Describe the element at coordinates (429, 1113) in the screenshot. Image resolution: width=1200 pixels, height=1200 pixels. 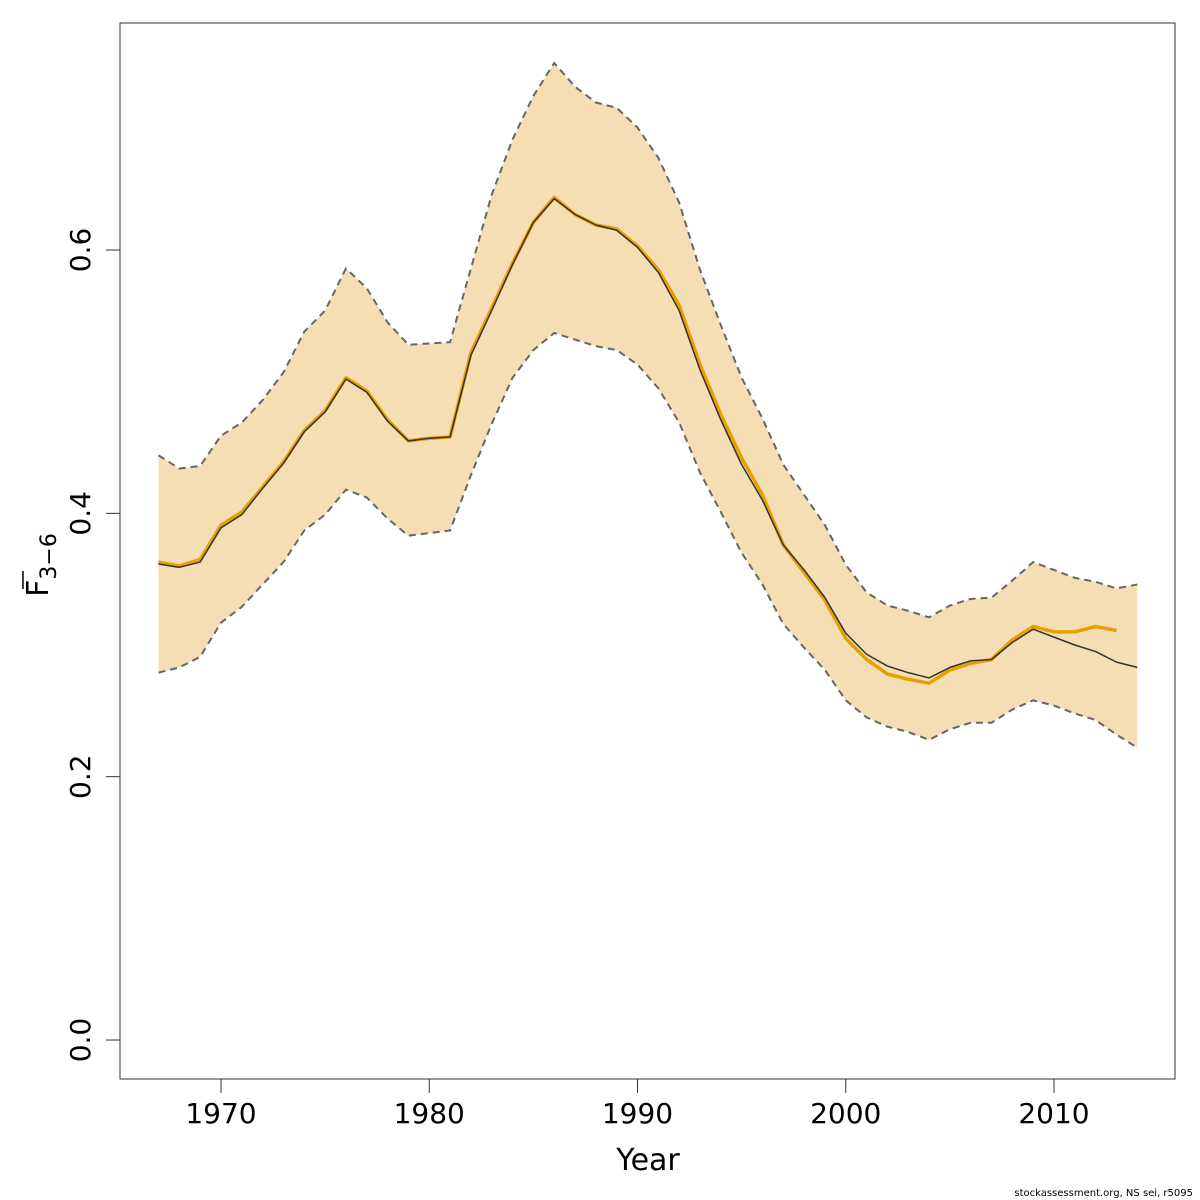
I see `x-tick-label: 1980` at that location.